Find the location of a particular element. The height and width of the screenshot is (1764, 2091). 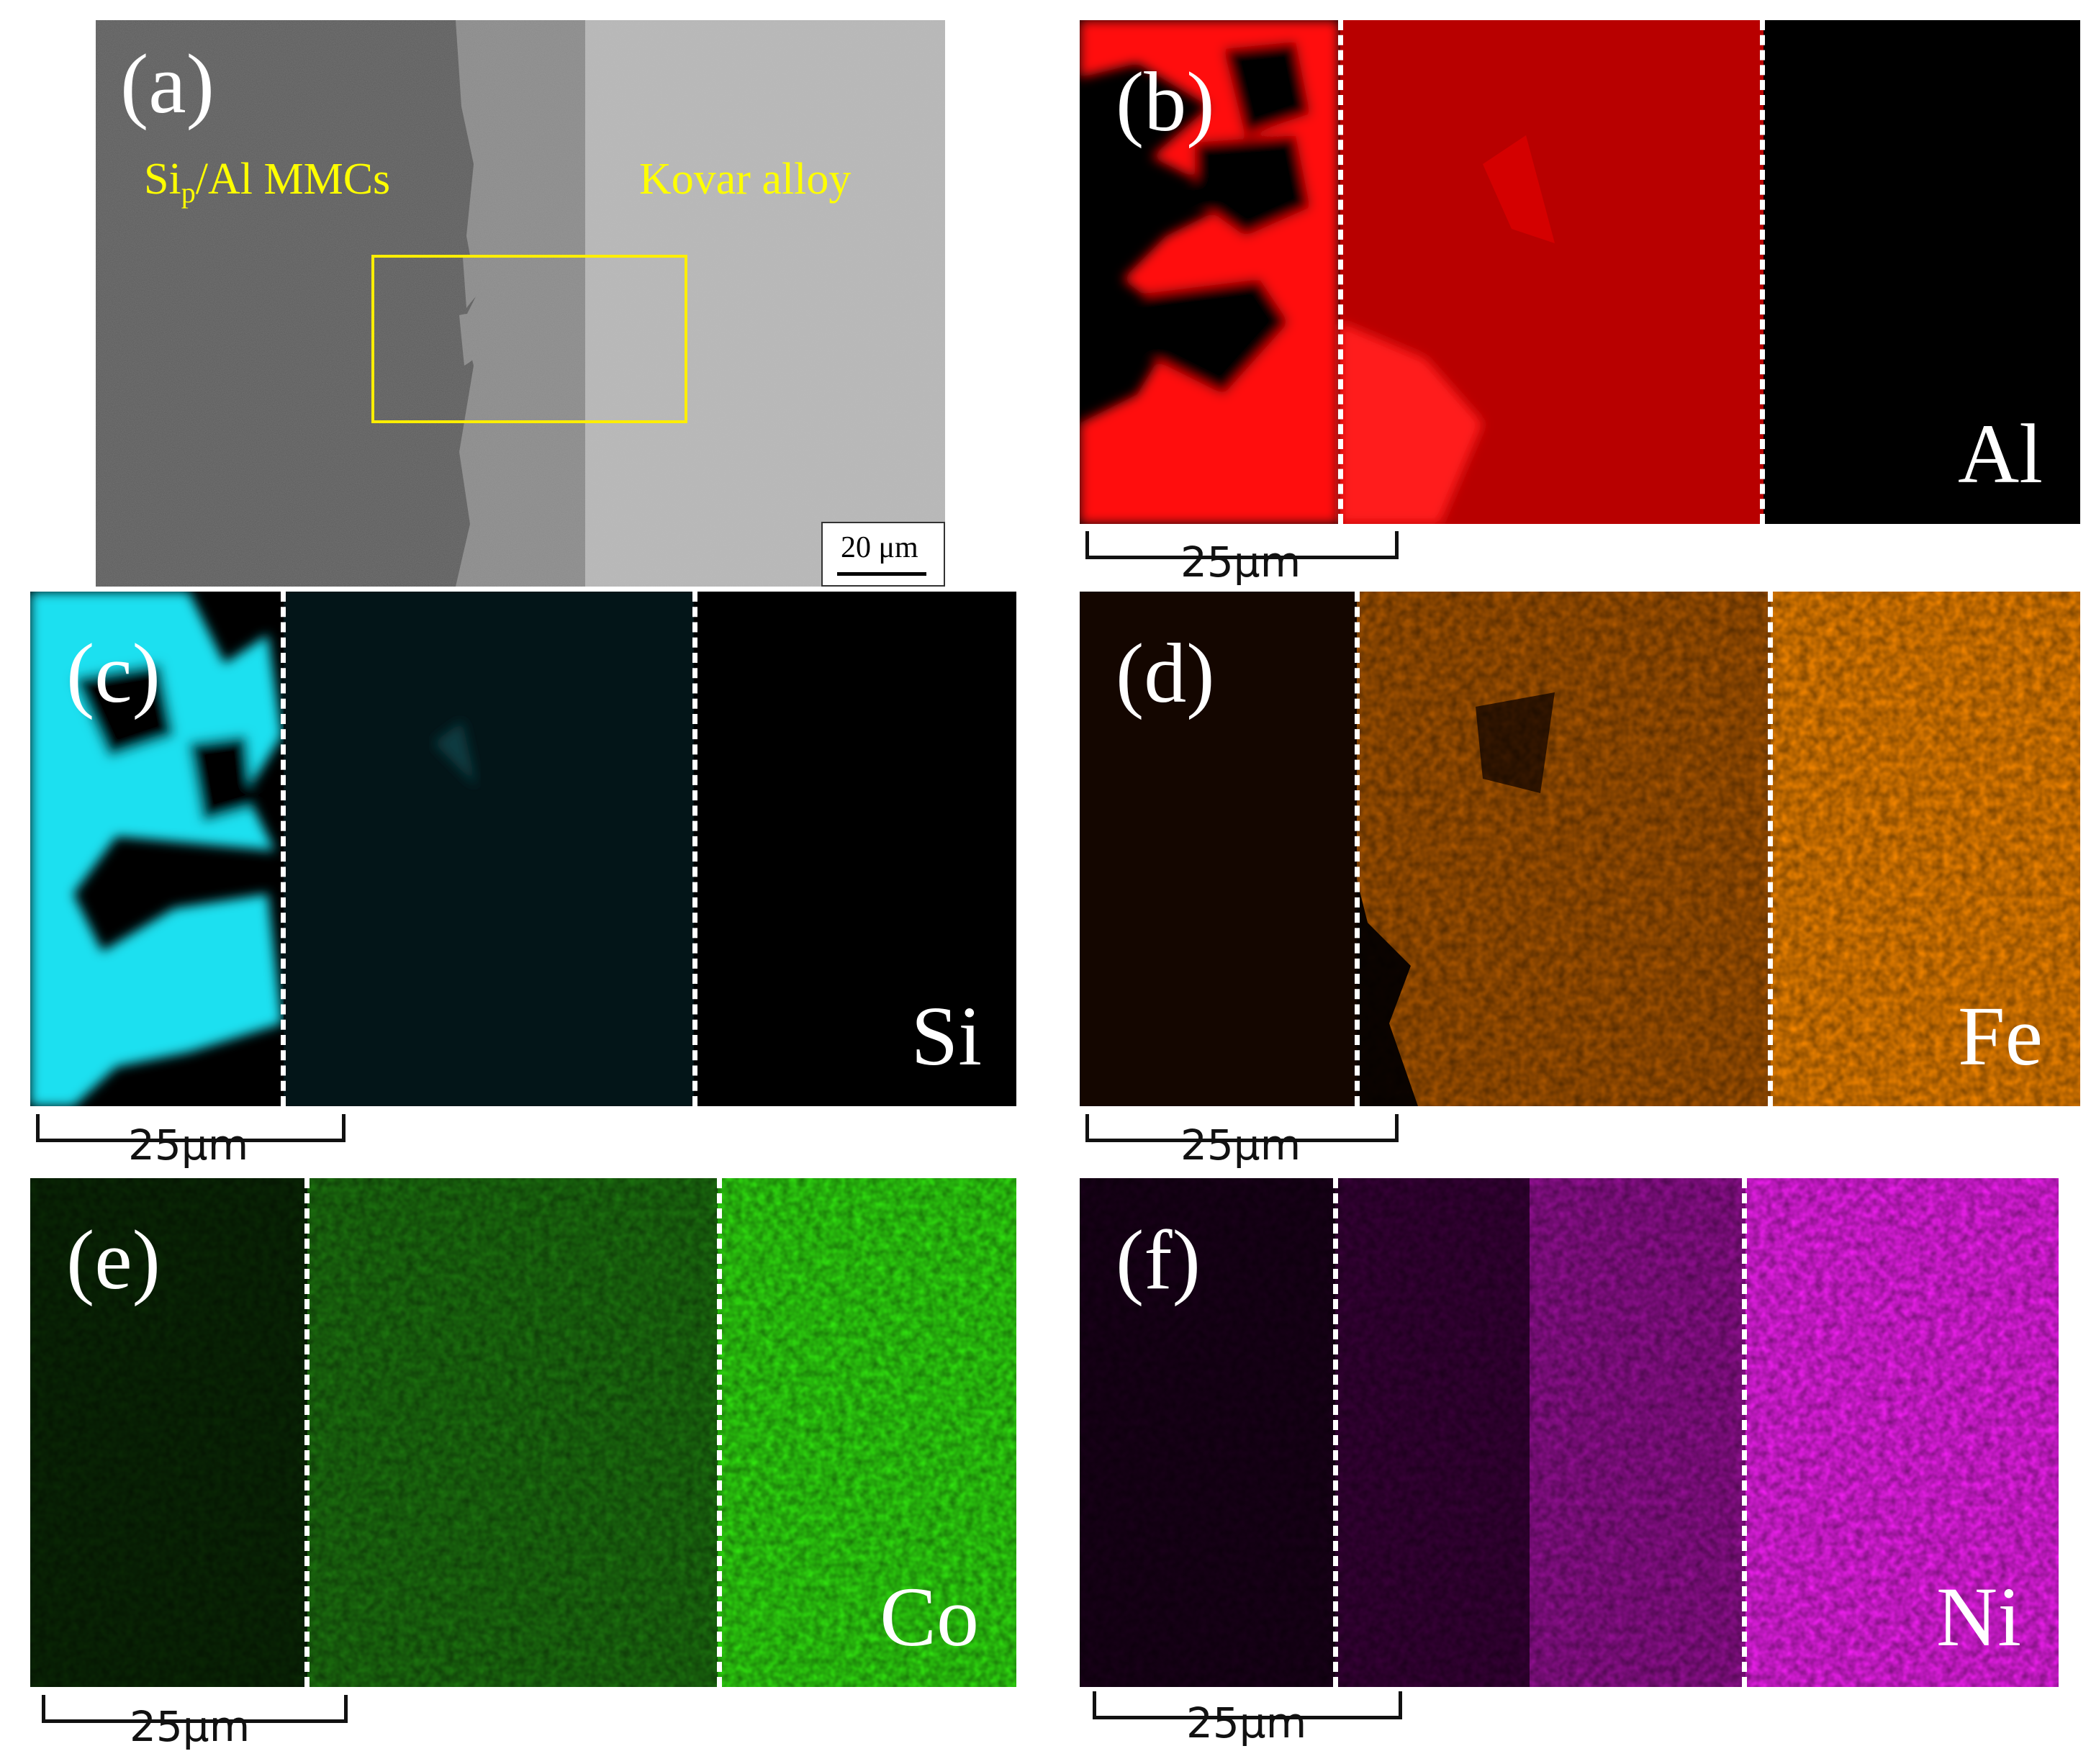

eds-map-ni: (f) Ni is located at coordinates (1569, 1432).